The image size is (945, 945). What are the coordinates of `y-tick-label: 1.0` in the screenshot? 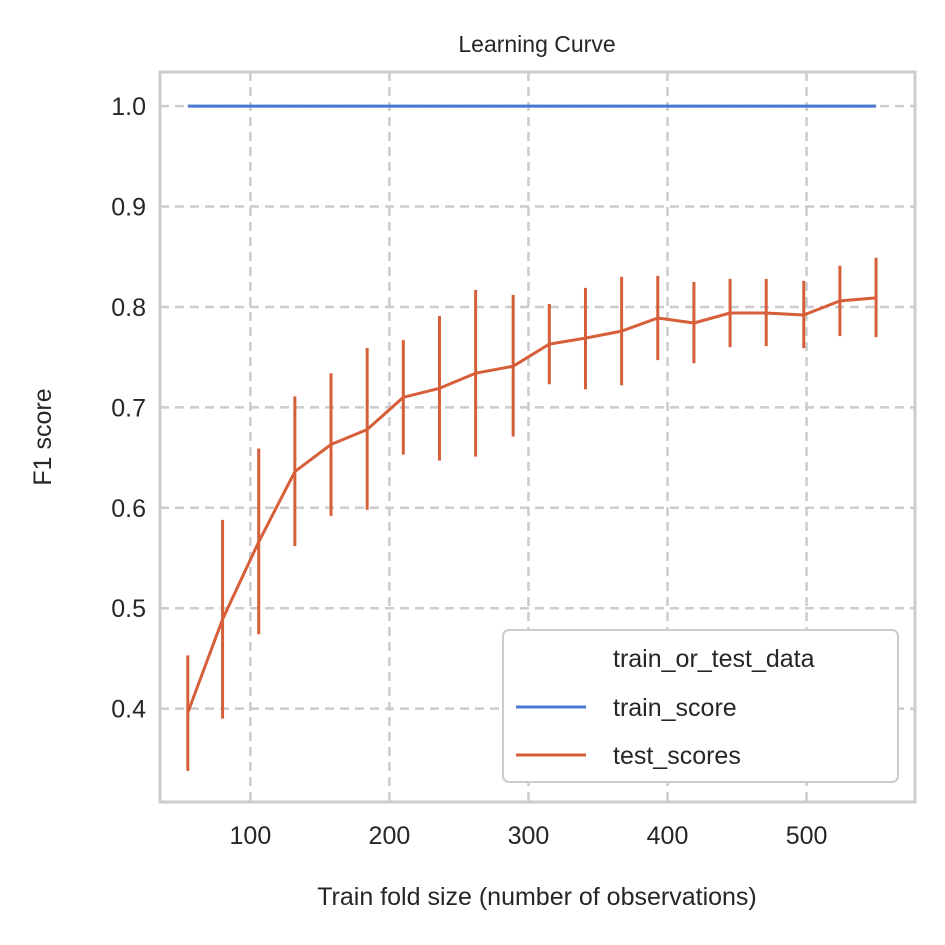 It's located at (128, 107).